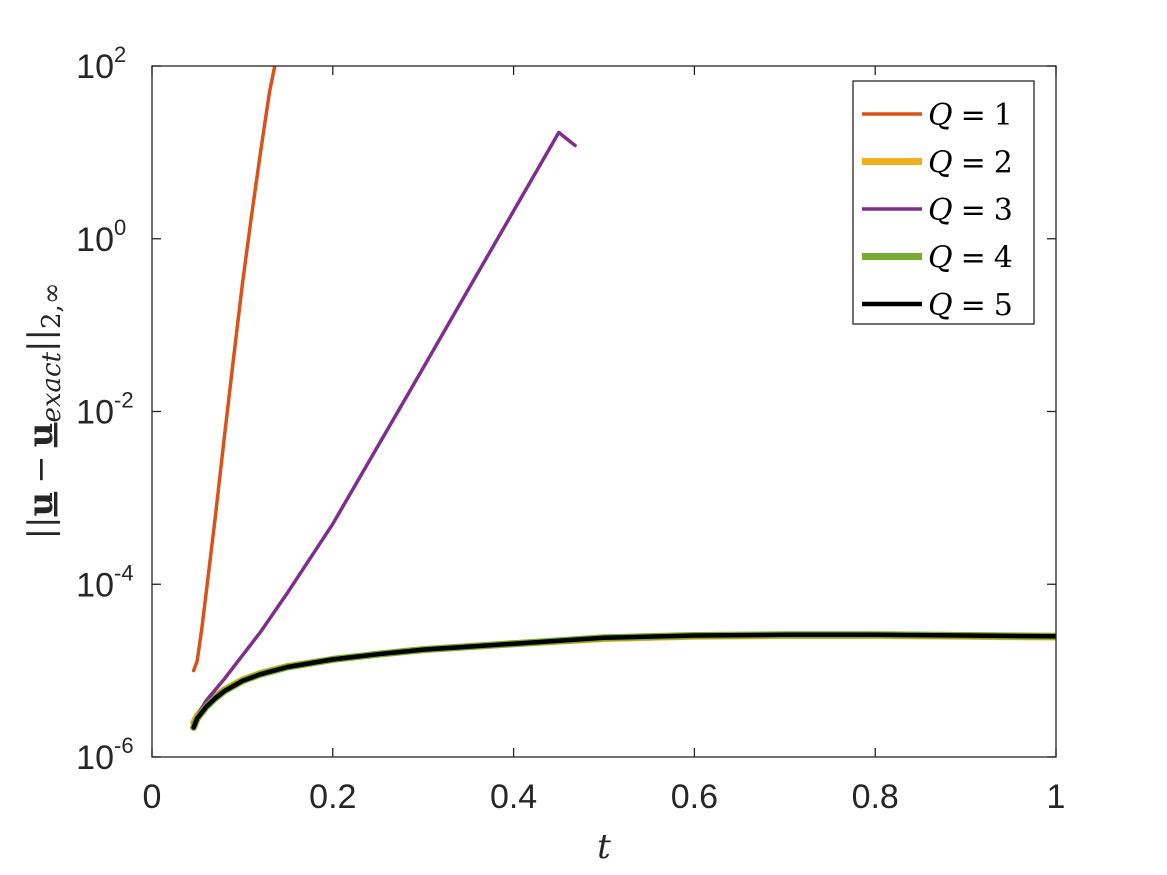 This screenshot has width=1167, height=875. What do you see at coordinates (970, 163) in the screenshot?
I see `legend-label-q2: Q = 2` at bounding box center [970, 163].